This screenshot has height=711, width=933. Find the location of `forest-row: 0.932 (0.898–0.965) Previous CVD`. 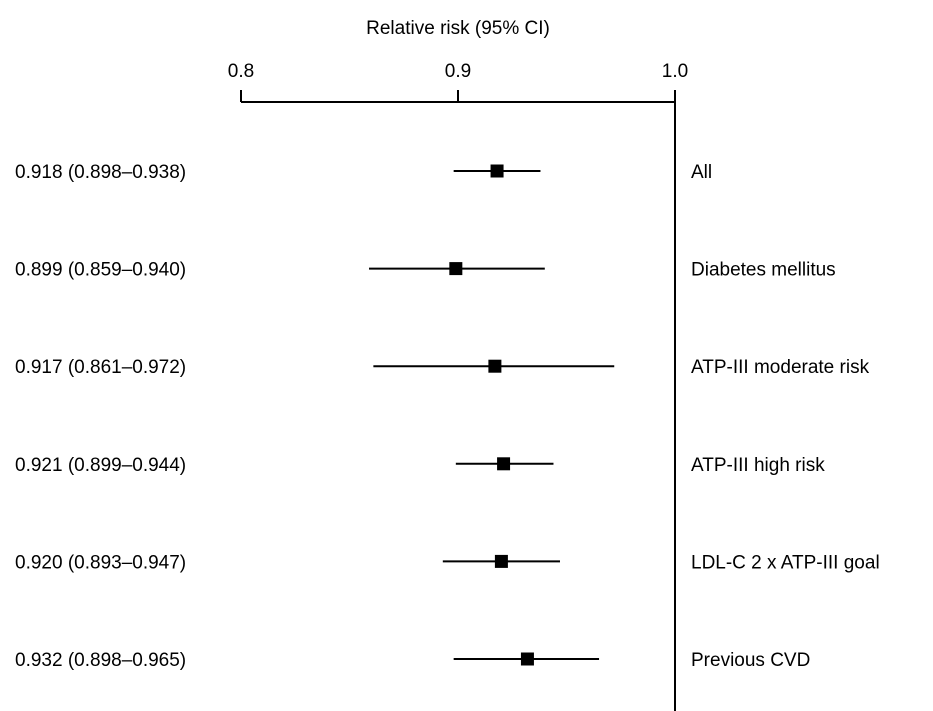

forest-row: 0.932 (0.898–0.965) Previous CVD is located at coordinates (412, 660).